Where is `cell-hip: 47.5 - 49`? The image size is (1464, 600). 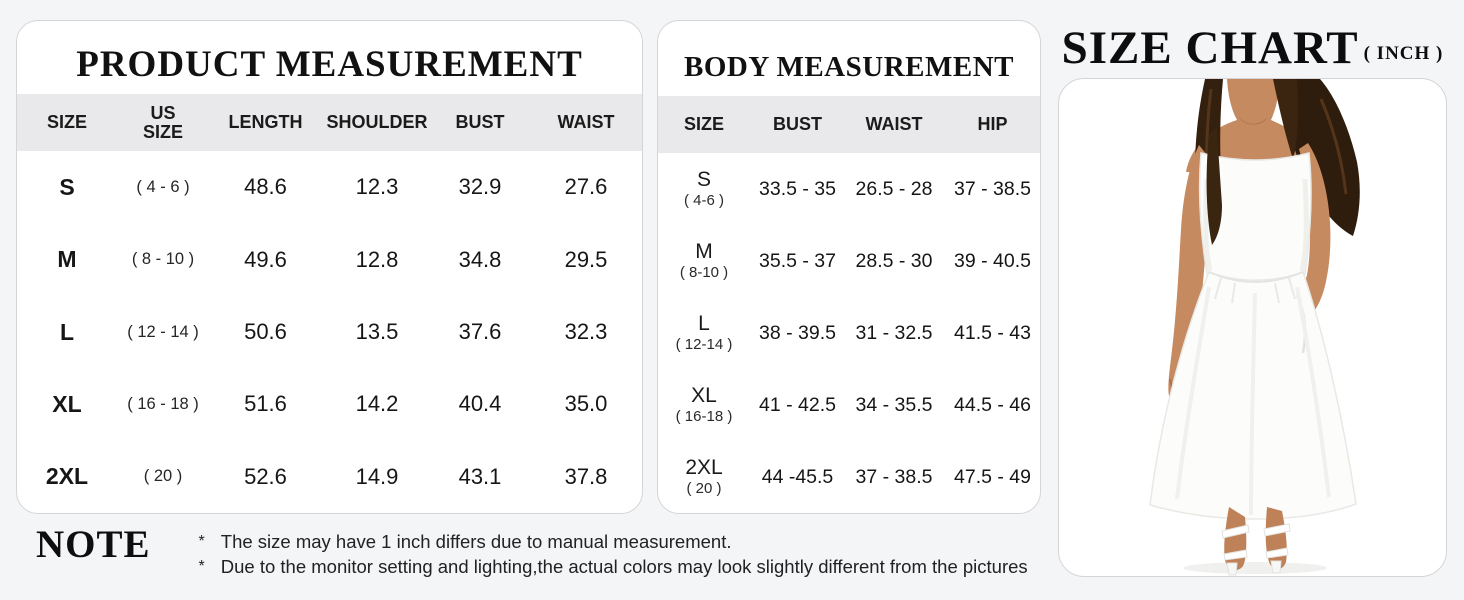
cell-hip: 47.5 - 49 is located at coordinates (992, 476).